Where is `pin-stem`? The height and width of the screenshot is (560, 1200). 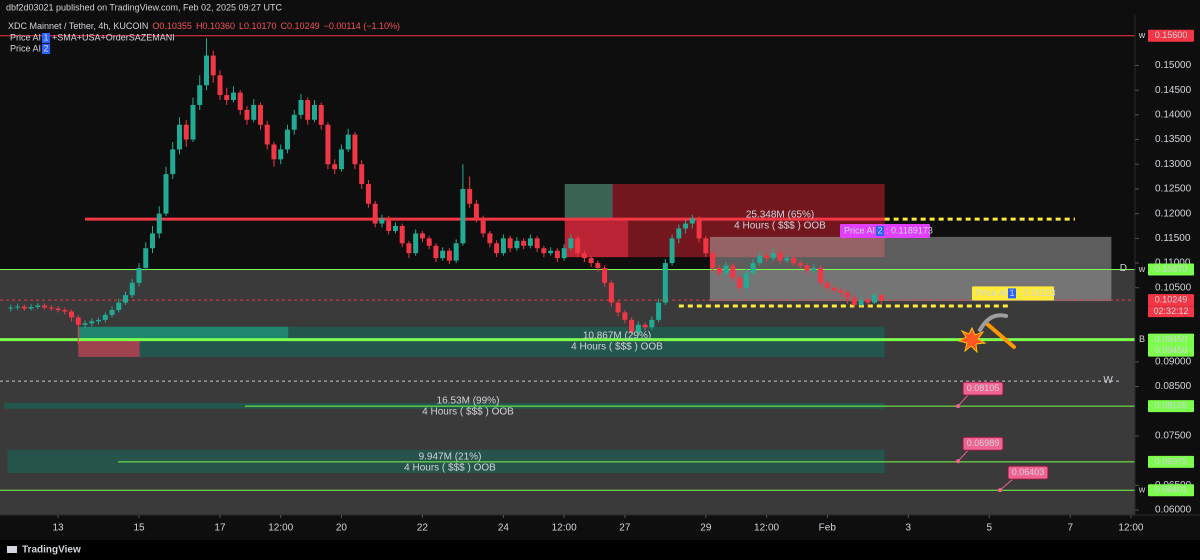
pin-stem is located at coordinates (1007, 484).